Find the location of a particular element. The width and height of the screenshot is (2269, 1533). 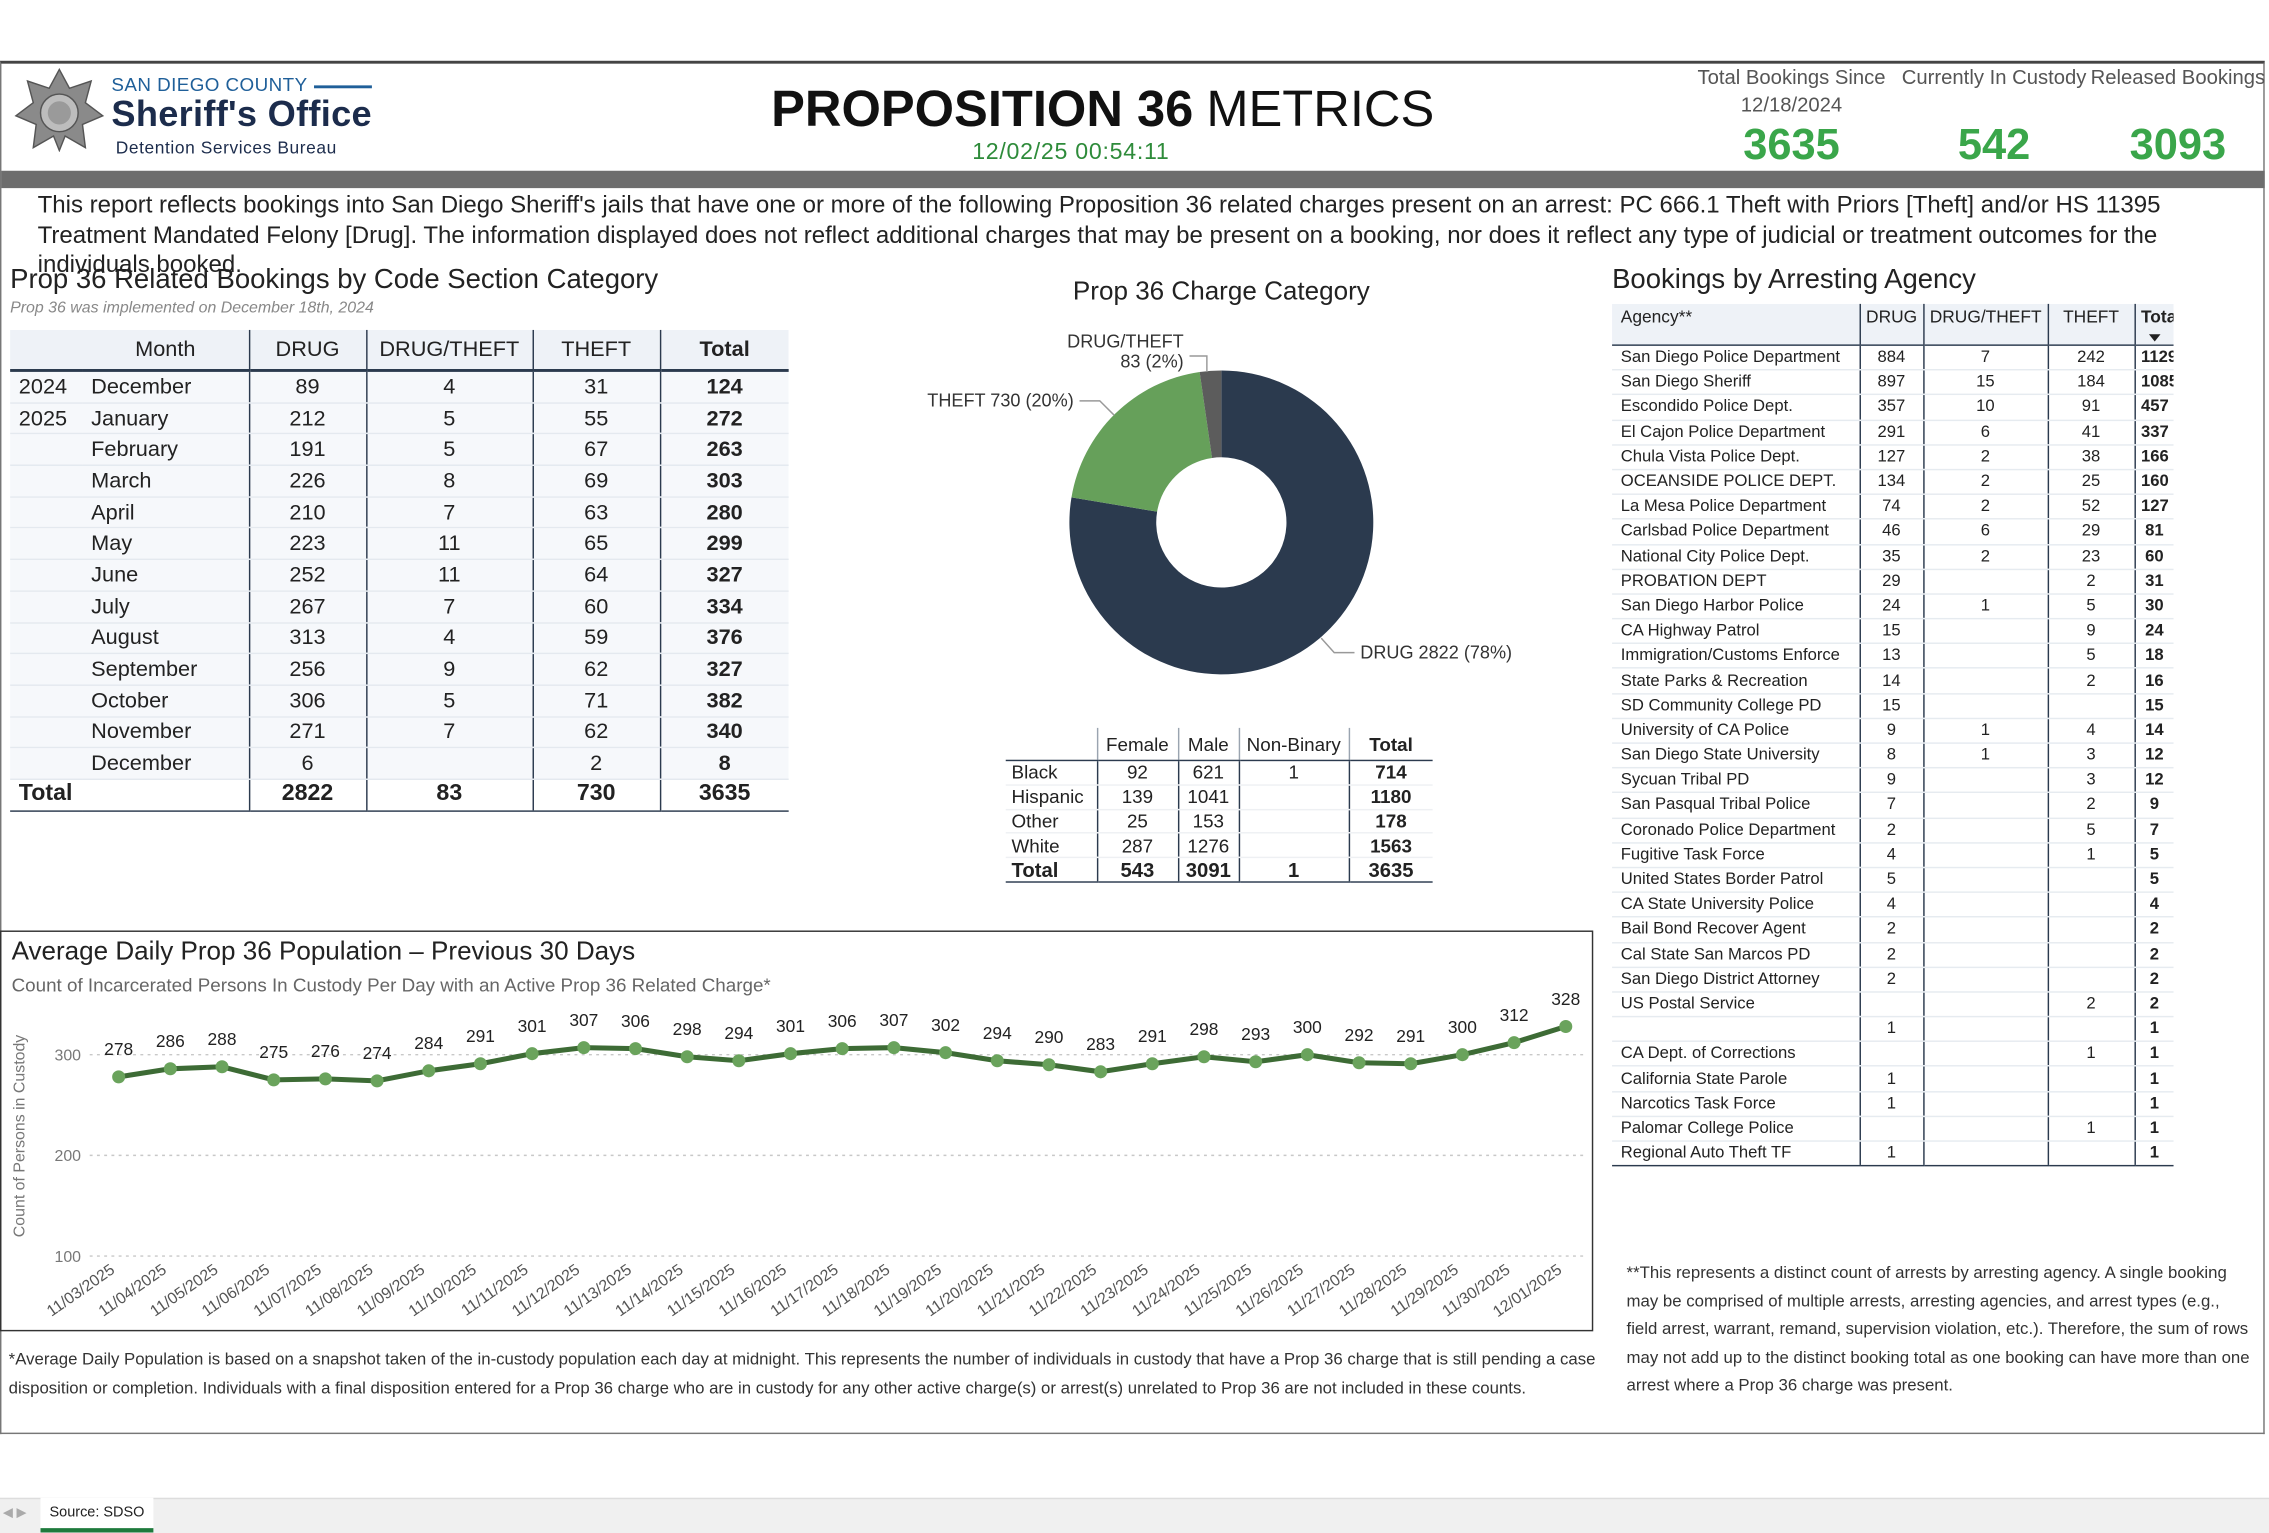

table-row: White 287 1276 1563 is located at coordinates (1219, 846).